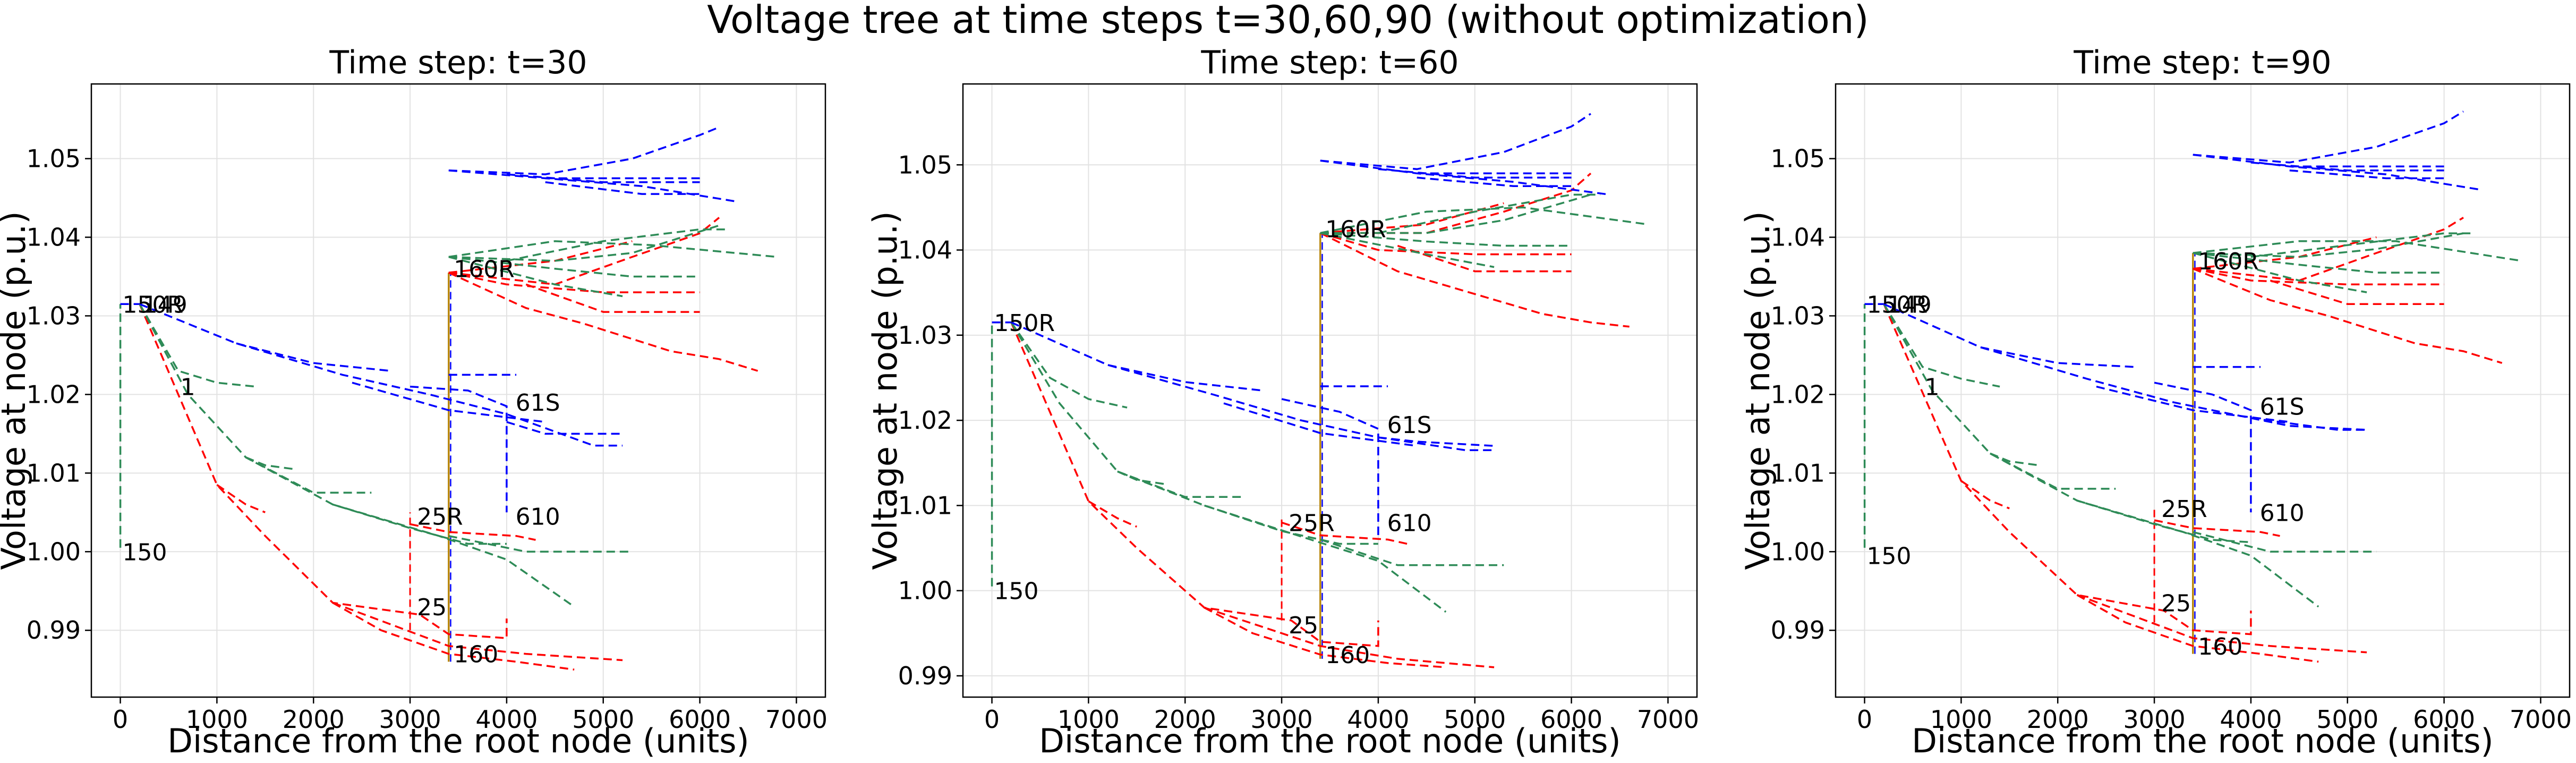  What do you see at coordinates (925, 505) in the screenshot?
I see `y-tick-label: 1.01` at bounding box center [925, 505].